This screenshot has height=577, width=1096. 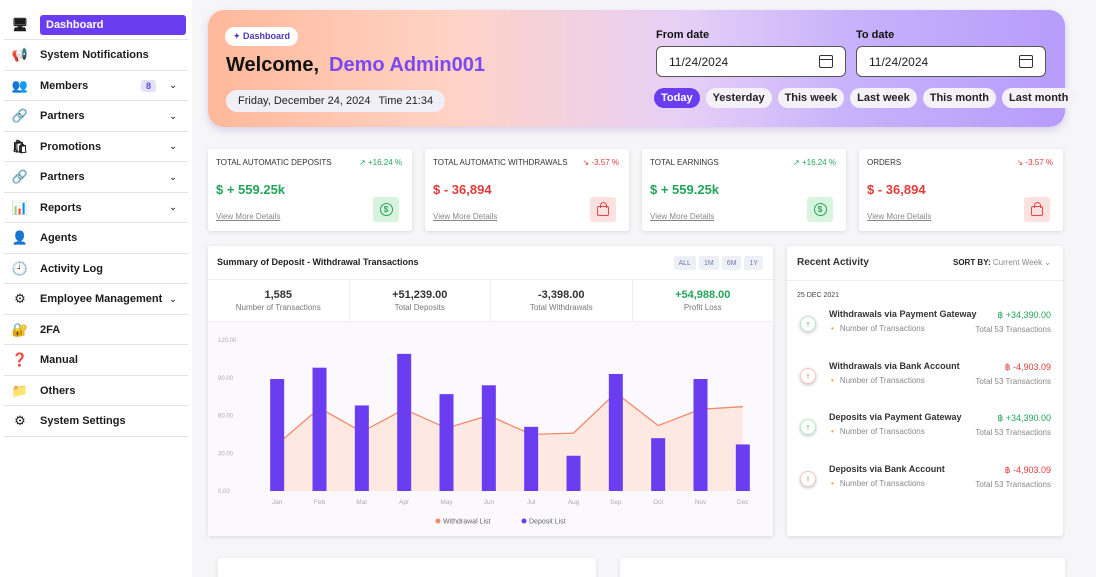 What do you see at coordinates (510, 441) in the screenshot?
I see `withdrawal-area` at bounding box center [510, 441].